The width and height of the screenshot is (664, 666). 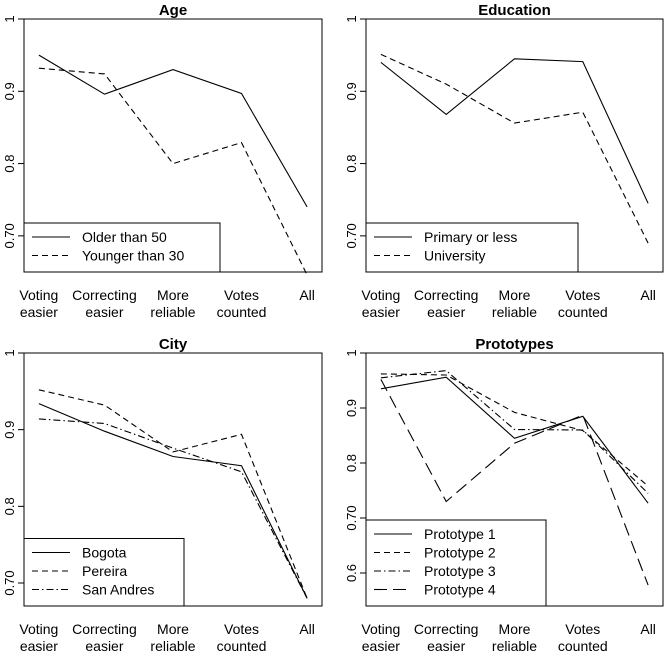 I want to click on legend-label: Older than 50, so click(x=124, y=237).